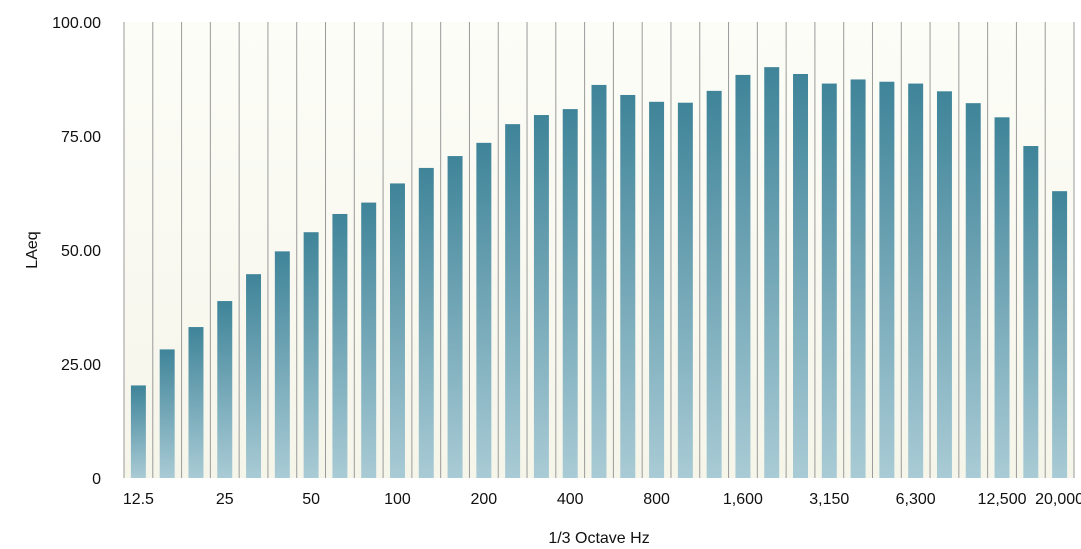 The height and width of the screenshot is (549, 1081). Describe the element at coordinates (570, 499) in the screenshot. I see `x-tick-label: 400` at that location.